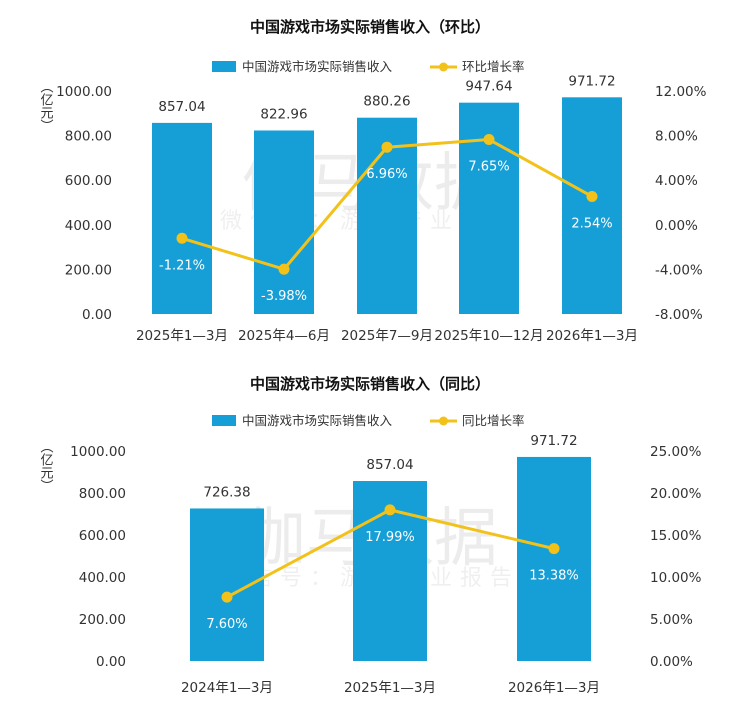 The width and height of the screenshot is (739, 702). What do you see at coordinates (681, 92) in the screenshot?
I see `right-axis-tick-label: 12.00%` at bounding box center [681, 92].